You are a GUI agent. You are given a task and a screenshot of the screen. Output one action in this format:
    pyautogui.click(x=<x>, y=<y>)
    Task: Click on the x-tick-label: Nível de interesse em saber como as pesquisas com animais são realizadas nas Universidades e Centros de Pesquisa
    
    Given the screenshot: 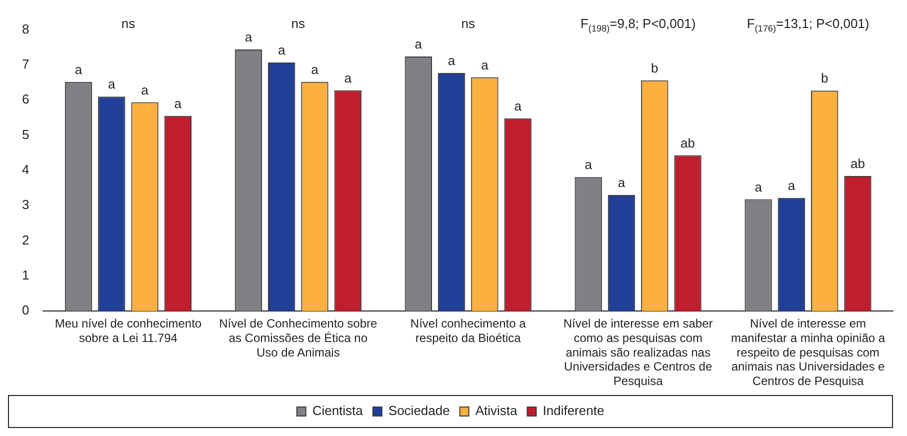 What is the action you would take?
    pyautogui.click(x=638, y=352)
    